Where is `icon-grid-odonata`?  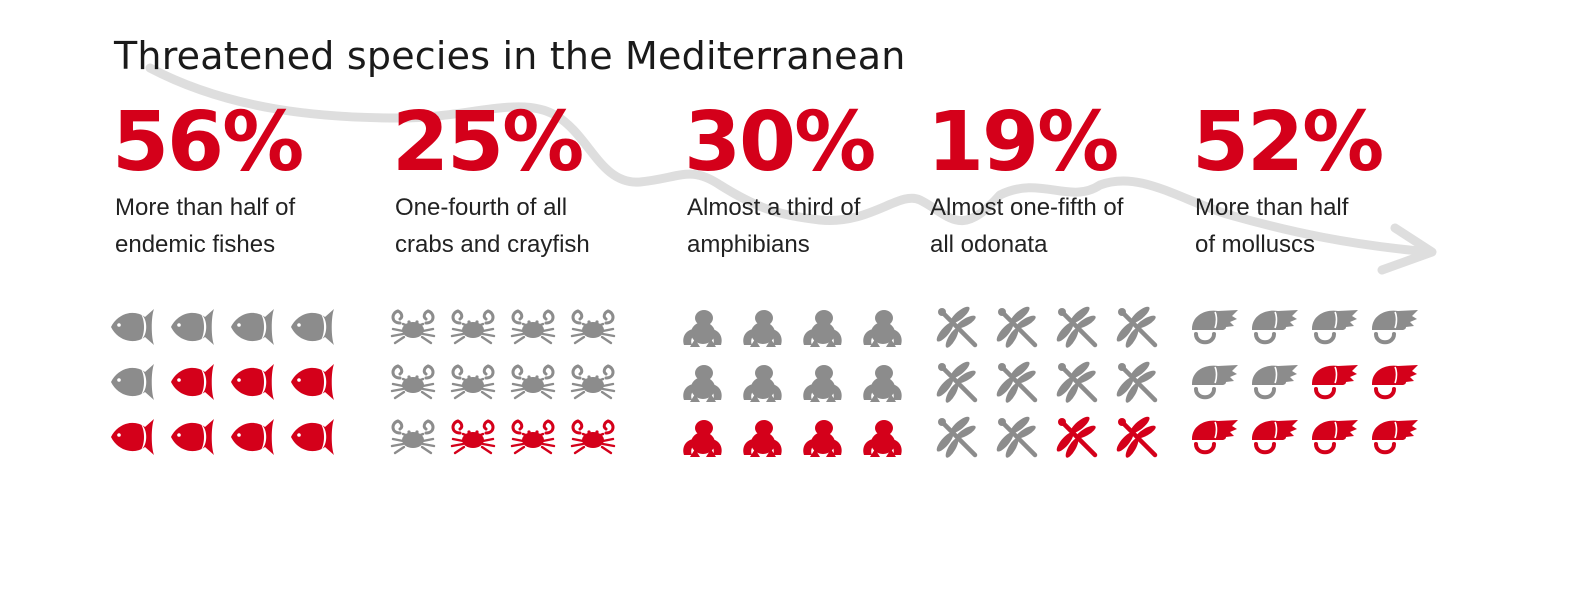 icon-grid-odonata is located at coordinates (1068, 385).